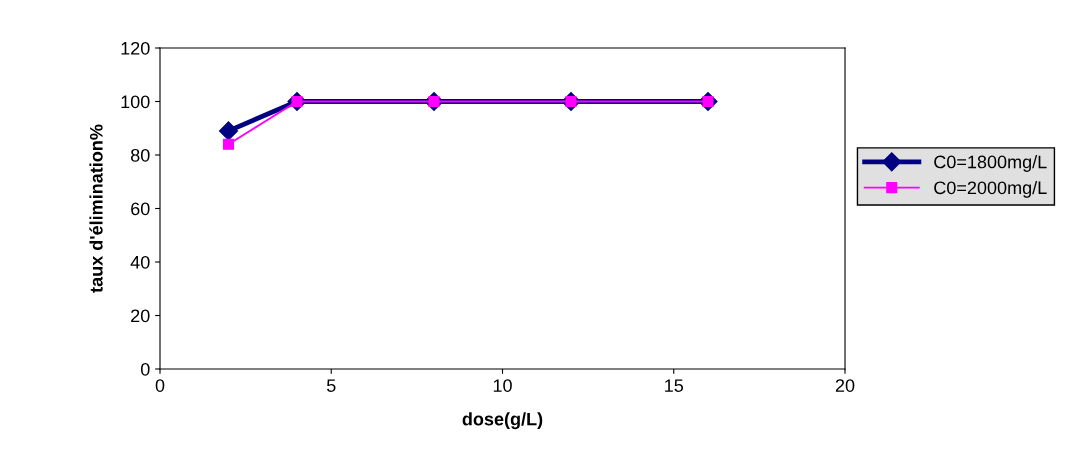 This screenshot has width=1083, height=474. Describe the element at coordinates (990, 189) in the screenshot. I see `legend-label: C0=2000mg/L` at that location.